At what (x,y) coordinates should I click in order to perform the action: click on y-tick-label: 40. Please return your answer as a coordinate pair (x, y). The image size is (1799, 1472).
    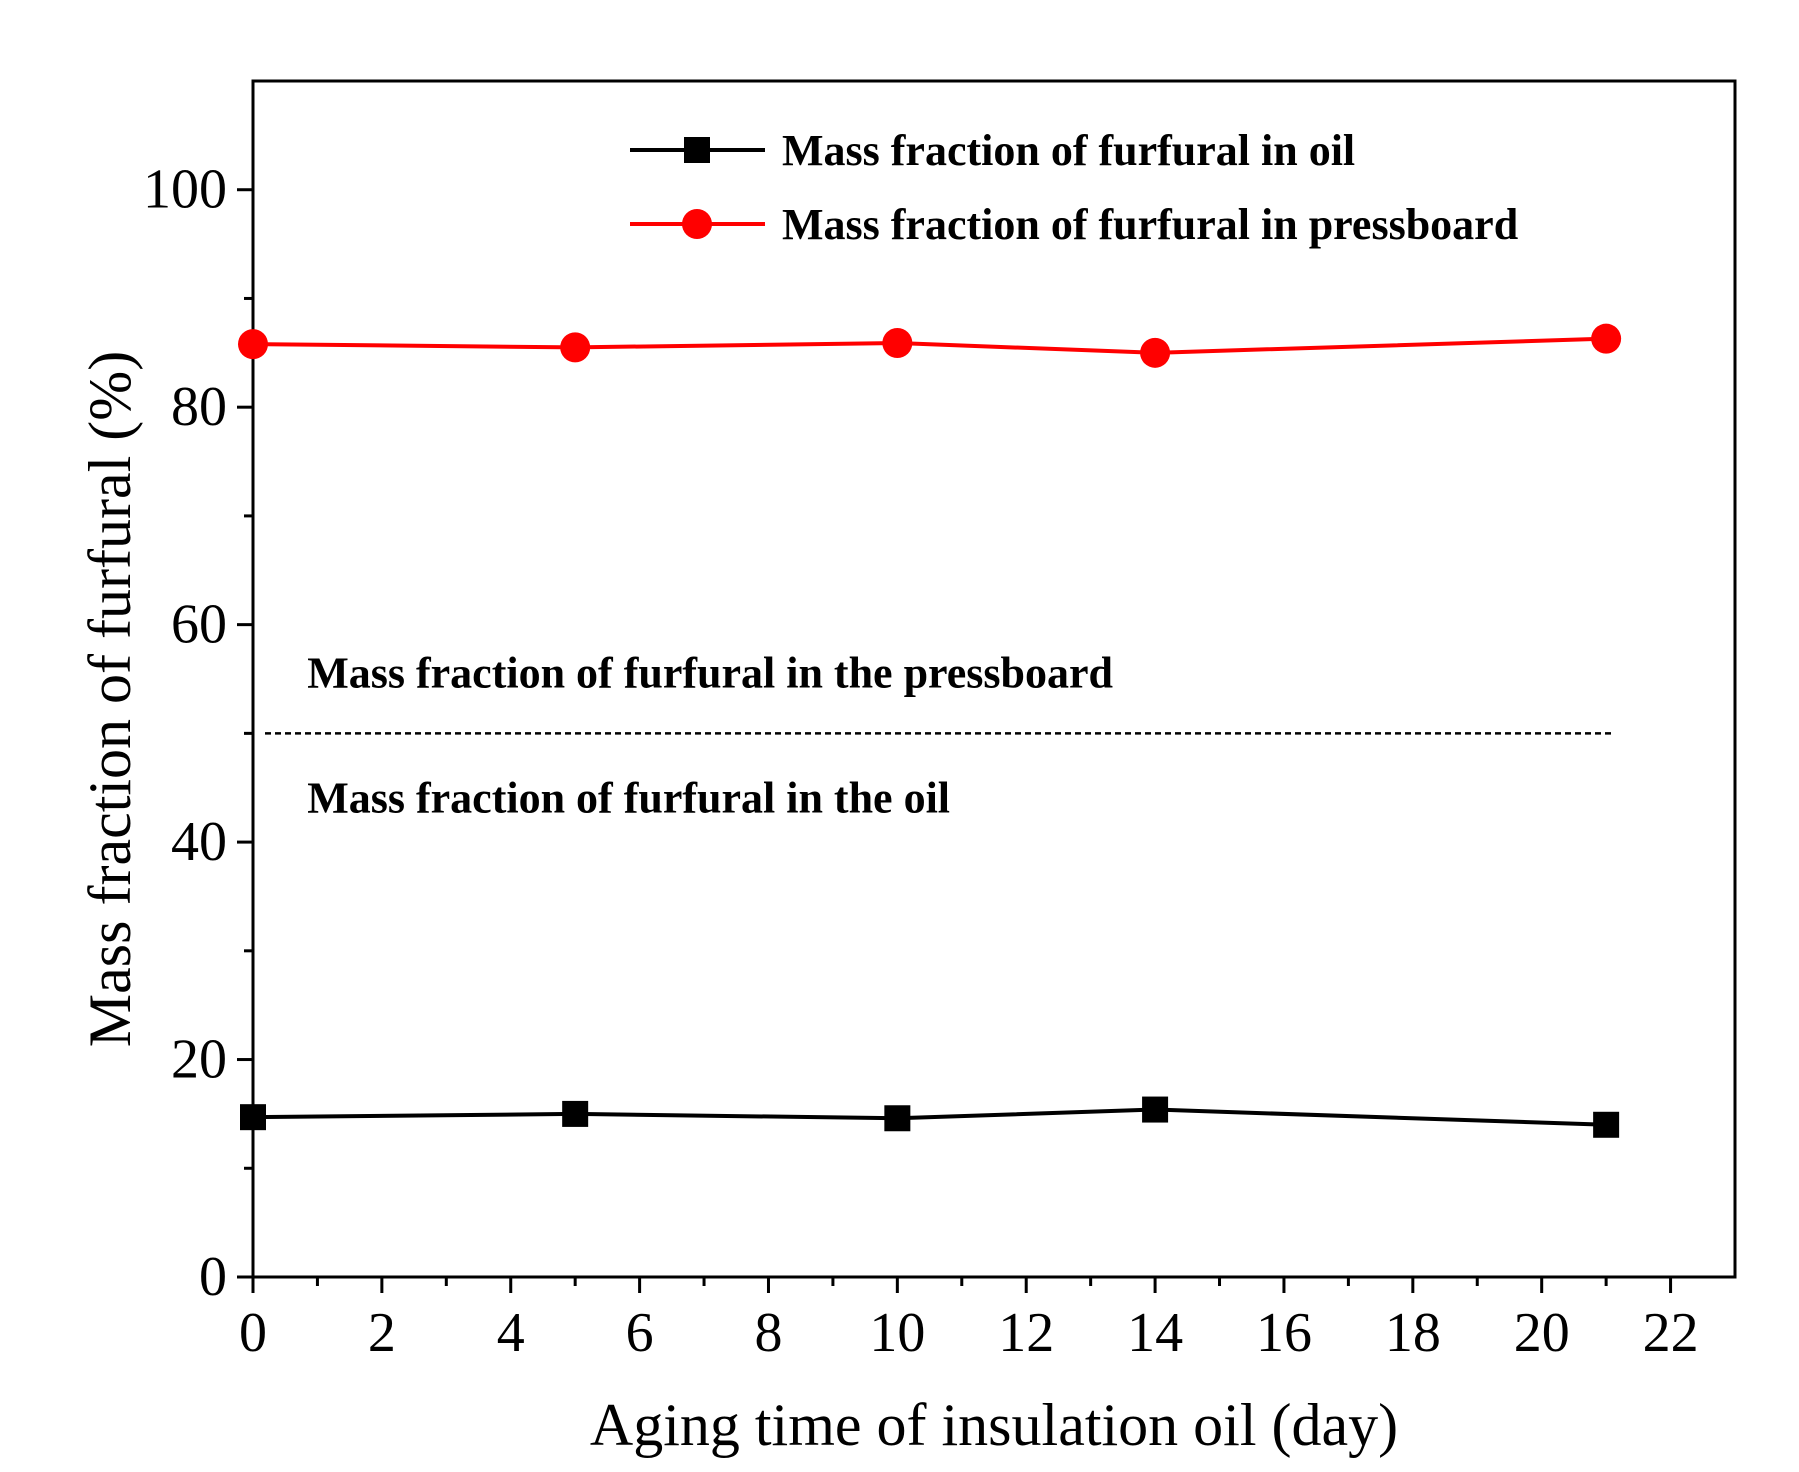
    Looking at the image, I should click on (199, 842).